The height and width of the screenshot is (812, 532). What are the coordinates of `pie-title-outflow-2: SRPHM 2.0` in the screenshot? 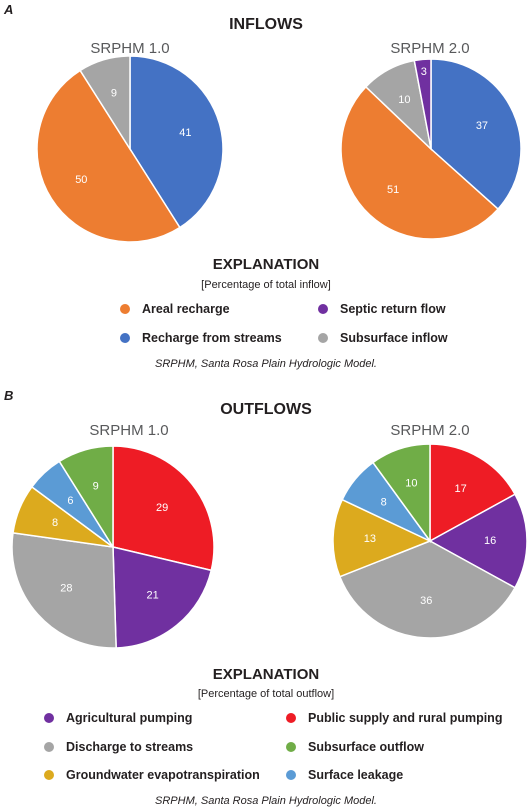 It's located at (430, 430).